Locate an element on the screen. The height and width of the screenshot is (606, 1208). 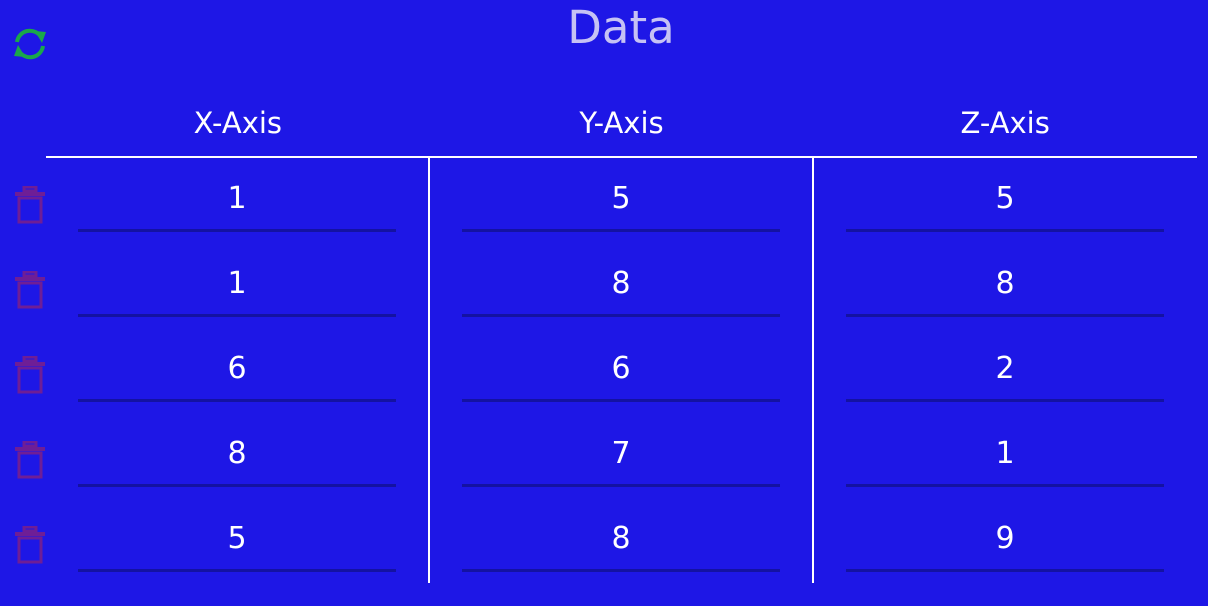
page-title: Data is located at coordinates (621, 27).